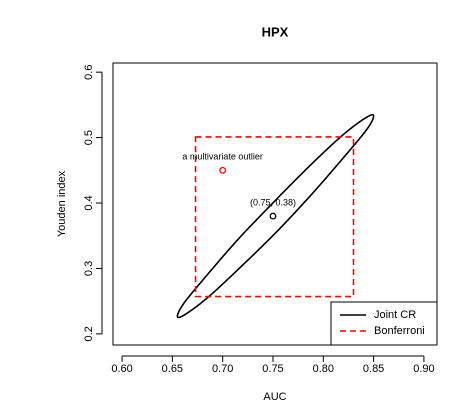 The width and height of the screenshot is (474, 408). Describe the element at coordinates (62, 203) in the screenshot. I see `y-axis-label: Youden index` at that location.